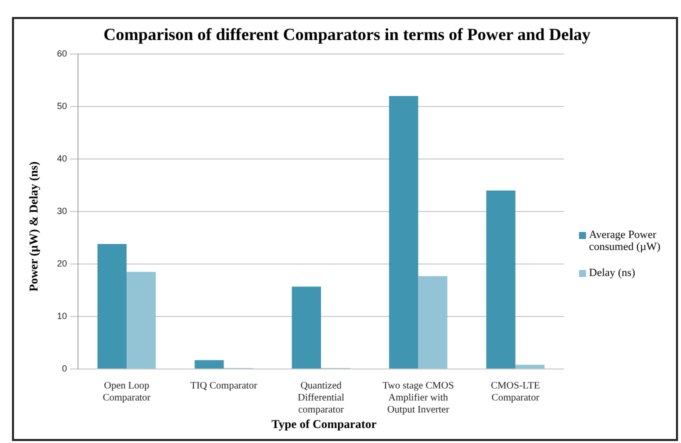  Describe the element at coordinates (347, 35) in the screenshot. I see `chart-title: Comparison of different Comparators in terms of Power and Delay` at that location.